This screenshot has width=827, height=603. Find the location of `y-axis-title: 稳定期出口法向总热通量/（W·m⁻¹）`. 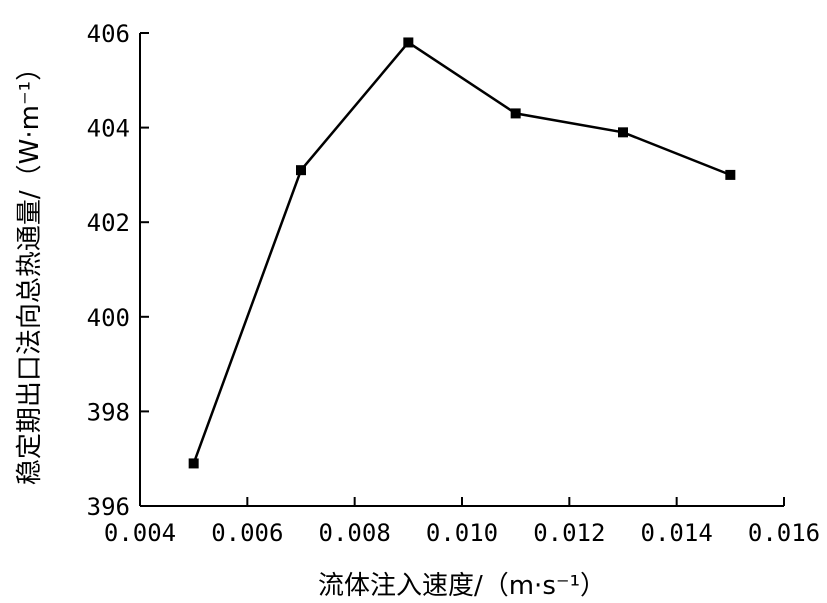

y-axis-title: 稳定期出口法向总热通量/（W·m⁻¹） is located at coordinates (30, 270).